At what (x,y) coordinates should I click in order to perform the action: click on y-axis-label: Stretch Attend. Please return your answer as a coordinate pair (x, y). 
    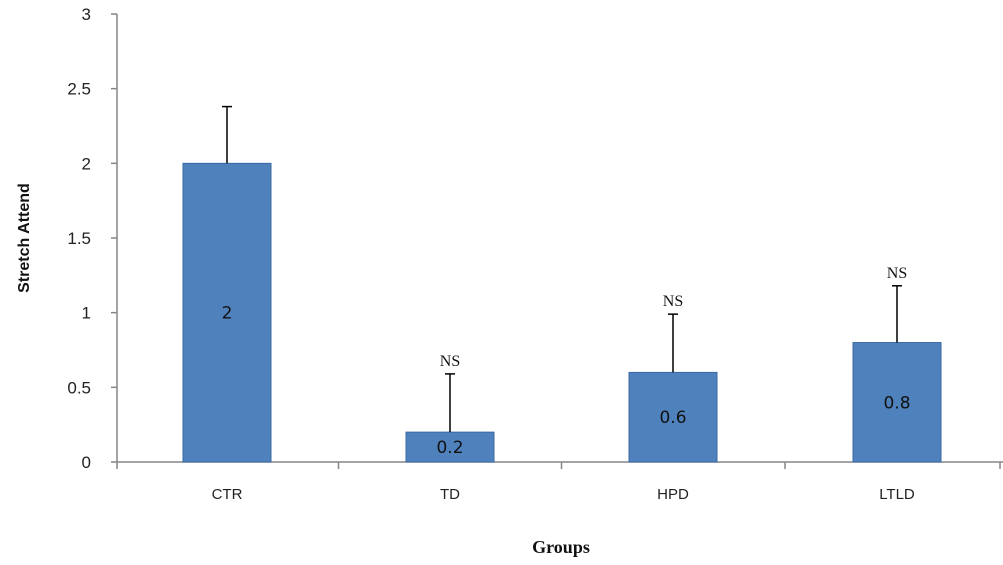
    Looking at the image, I should click on (24, 238).